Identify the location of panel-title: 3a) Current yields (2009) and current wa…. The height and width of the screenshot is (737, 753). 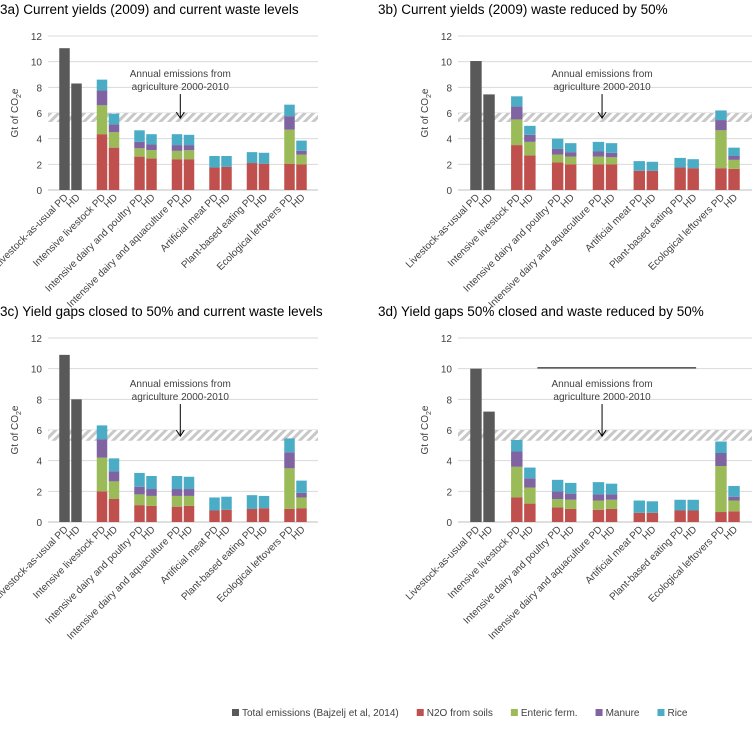
(149, 9).